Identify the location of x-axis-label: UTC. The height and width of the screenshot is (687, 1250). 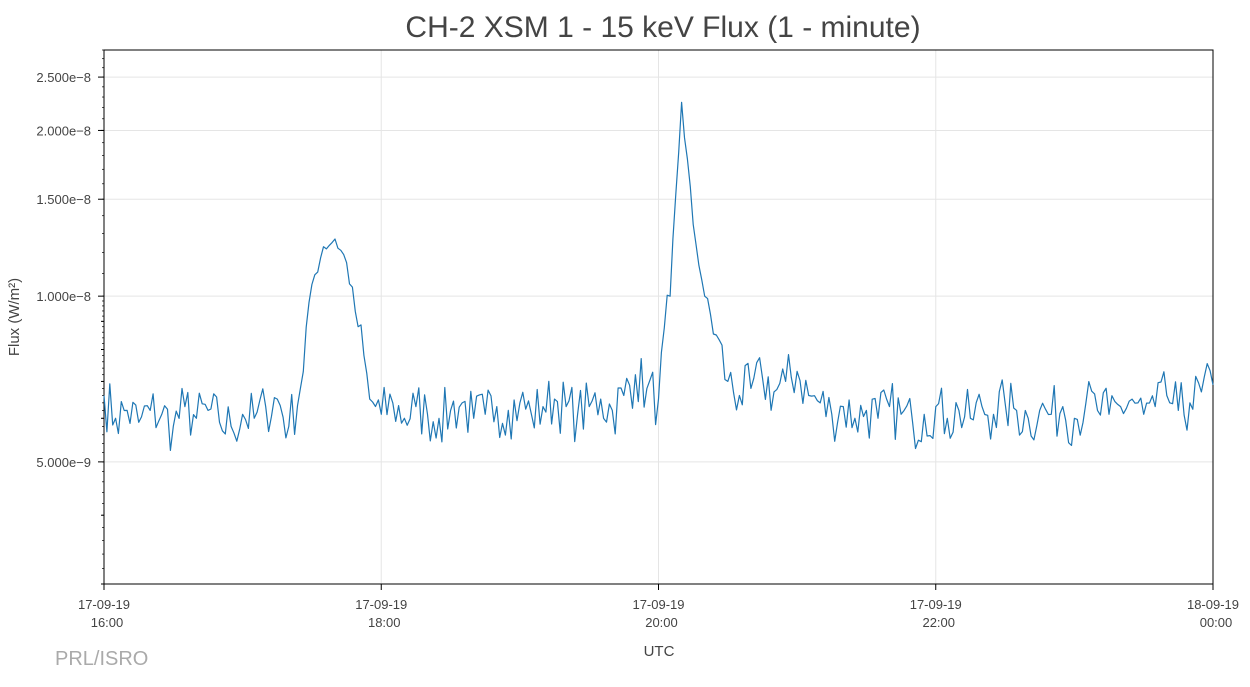
(659, 651).